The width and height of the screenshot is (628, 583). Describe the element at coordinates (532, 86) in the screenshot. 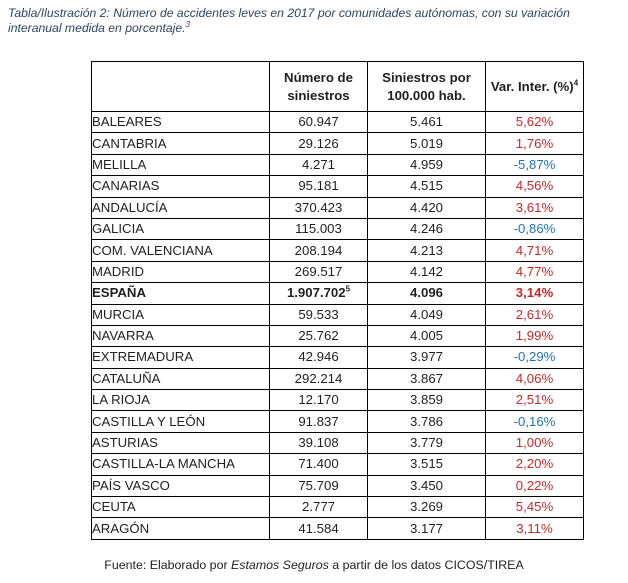

I see `header-var-label: Var. Inter. (%)` at that location.